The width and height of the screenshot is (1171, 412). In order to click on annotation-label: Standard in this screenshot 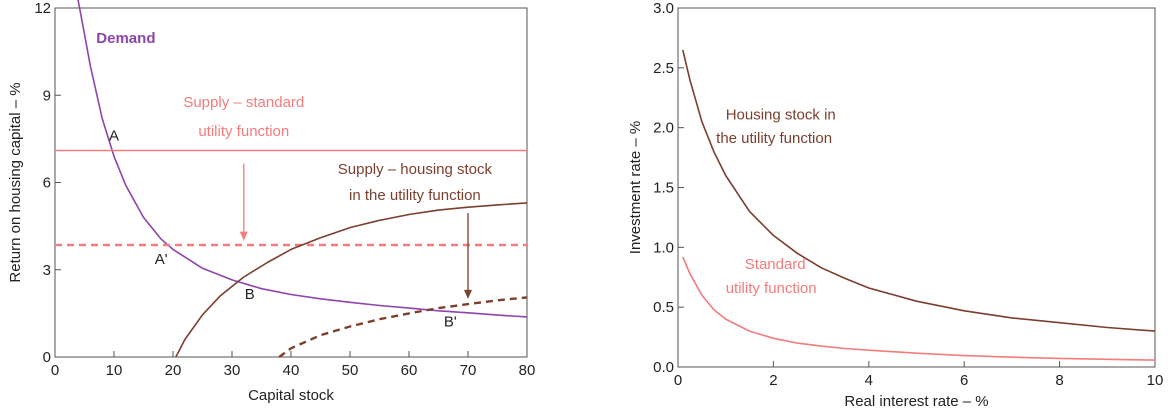, I will do `click(775, 264)`.